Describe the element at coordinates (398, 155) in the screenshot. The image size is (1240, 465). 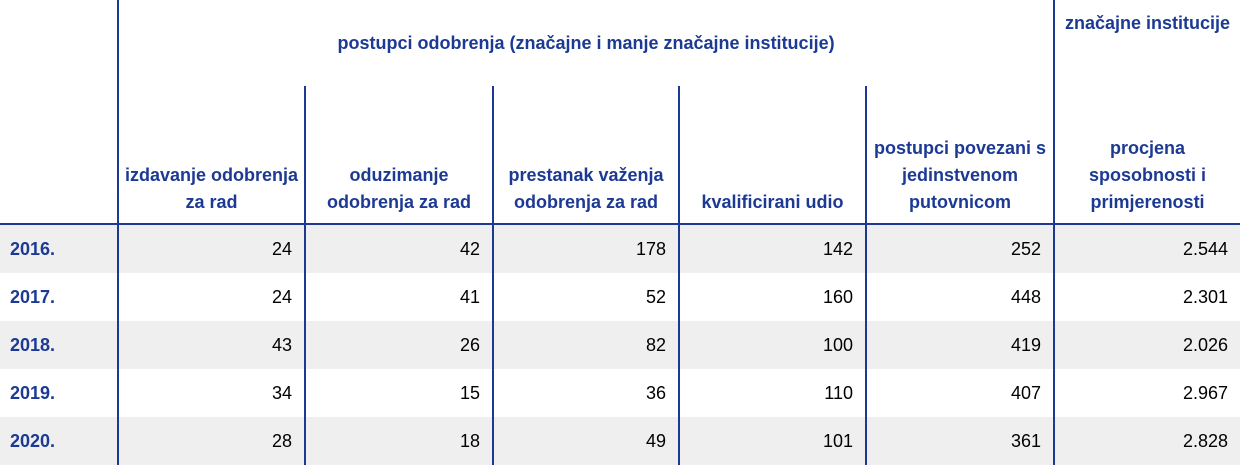
I see `column-header: oduzimanje odobrenja za rad` at that location.